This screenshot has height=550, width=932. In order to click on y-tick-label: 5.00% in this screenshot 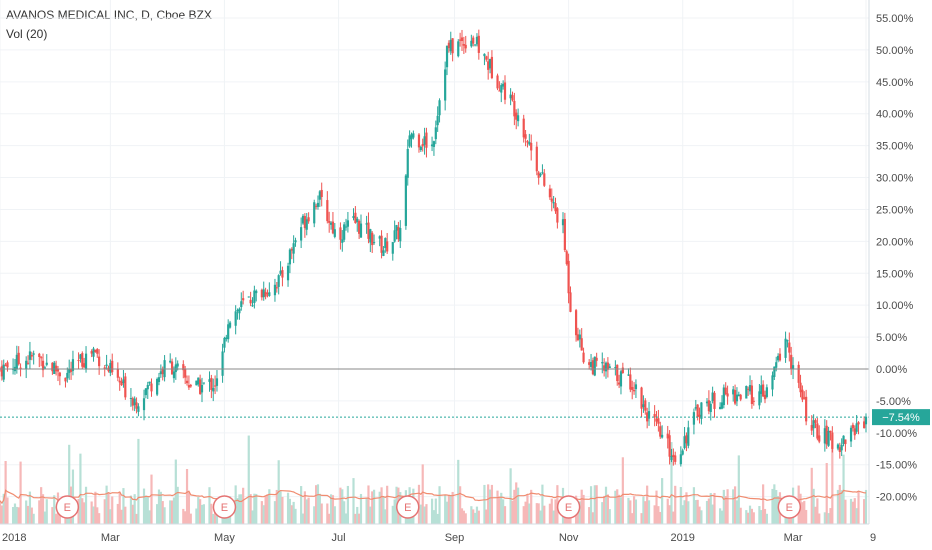, I will do `click(891, 338)`.